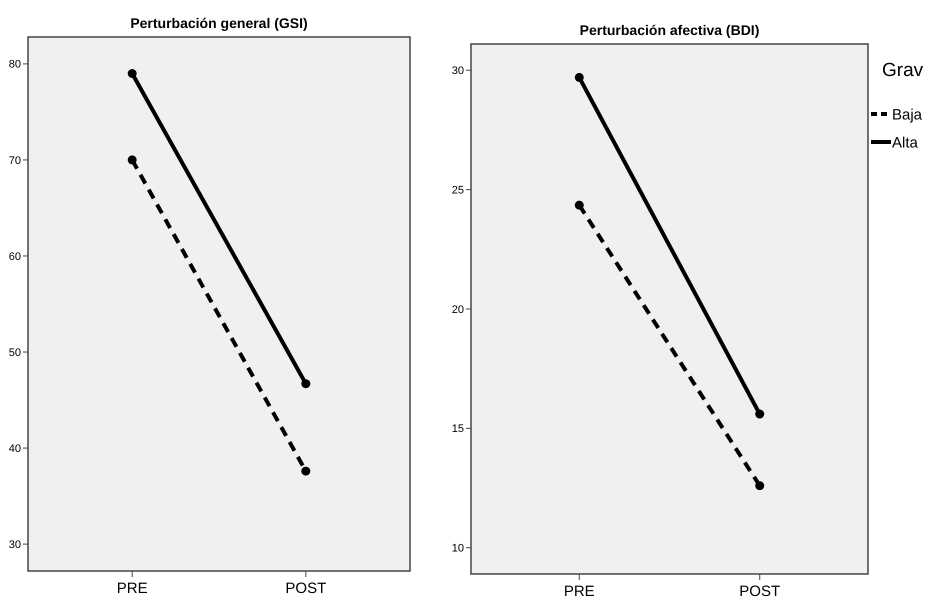  Describe the element at coordinates (458, 548) in the screenshot. I see `y-tick-label: 10` at that location.